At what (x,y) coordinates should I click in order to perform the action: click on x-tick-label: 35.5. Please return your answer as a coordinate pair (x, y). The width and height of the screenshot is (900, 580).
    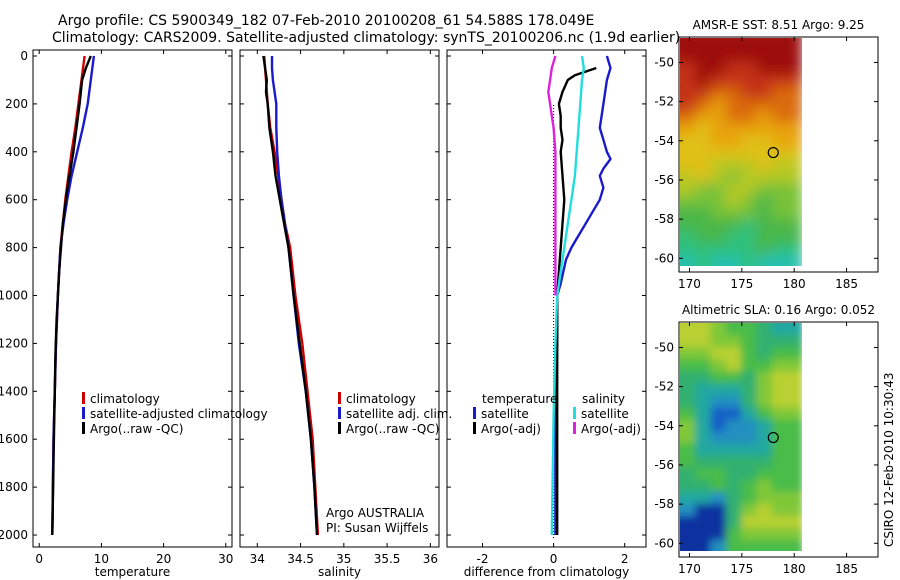
    Looking at the image, I should click on (387, 559).